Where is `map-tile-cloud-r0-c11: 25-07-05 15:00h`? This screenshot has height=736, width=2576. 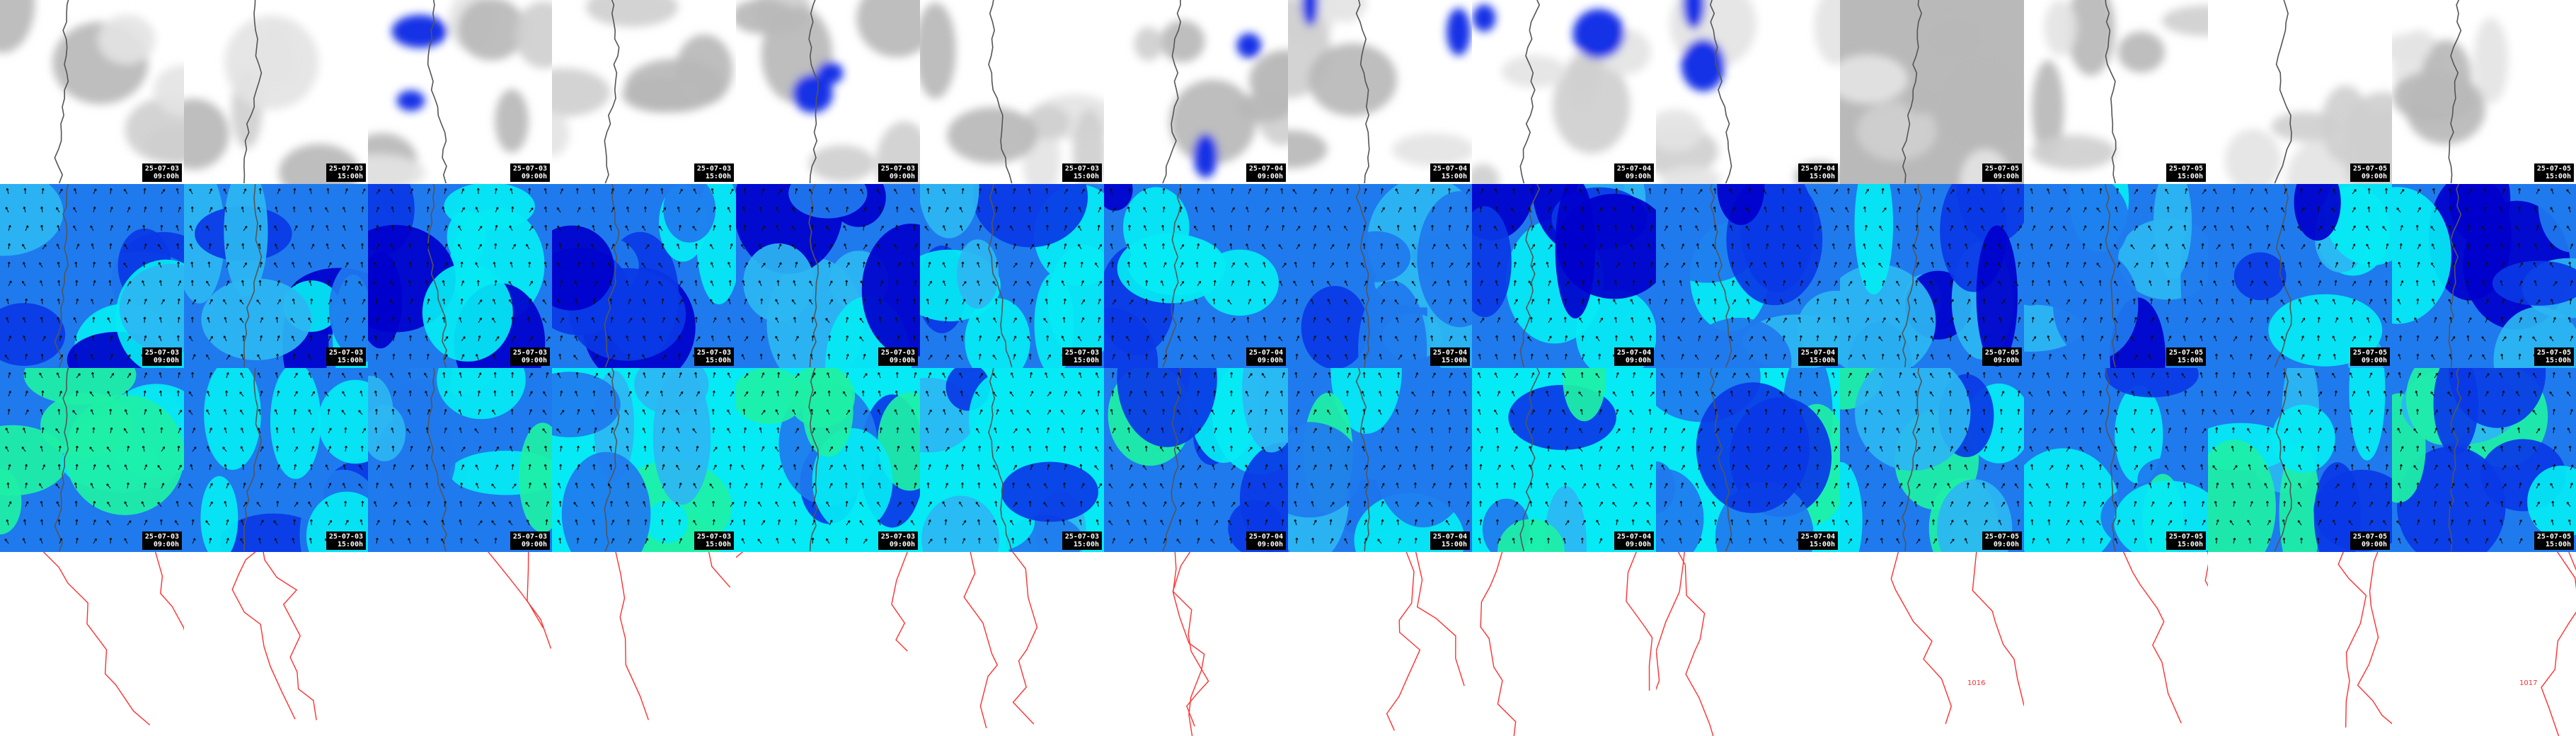 map-tile-cloud-r0-c11: 25-07-05 15:00h is located at coordinates (2116, 92).